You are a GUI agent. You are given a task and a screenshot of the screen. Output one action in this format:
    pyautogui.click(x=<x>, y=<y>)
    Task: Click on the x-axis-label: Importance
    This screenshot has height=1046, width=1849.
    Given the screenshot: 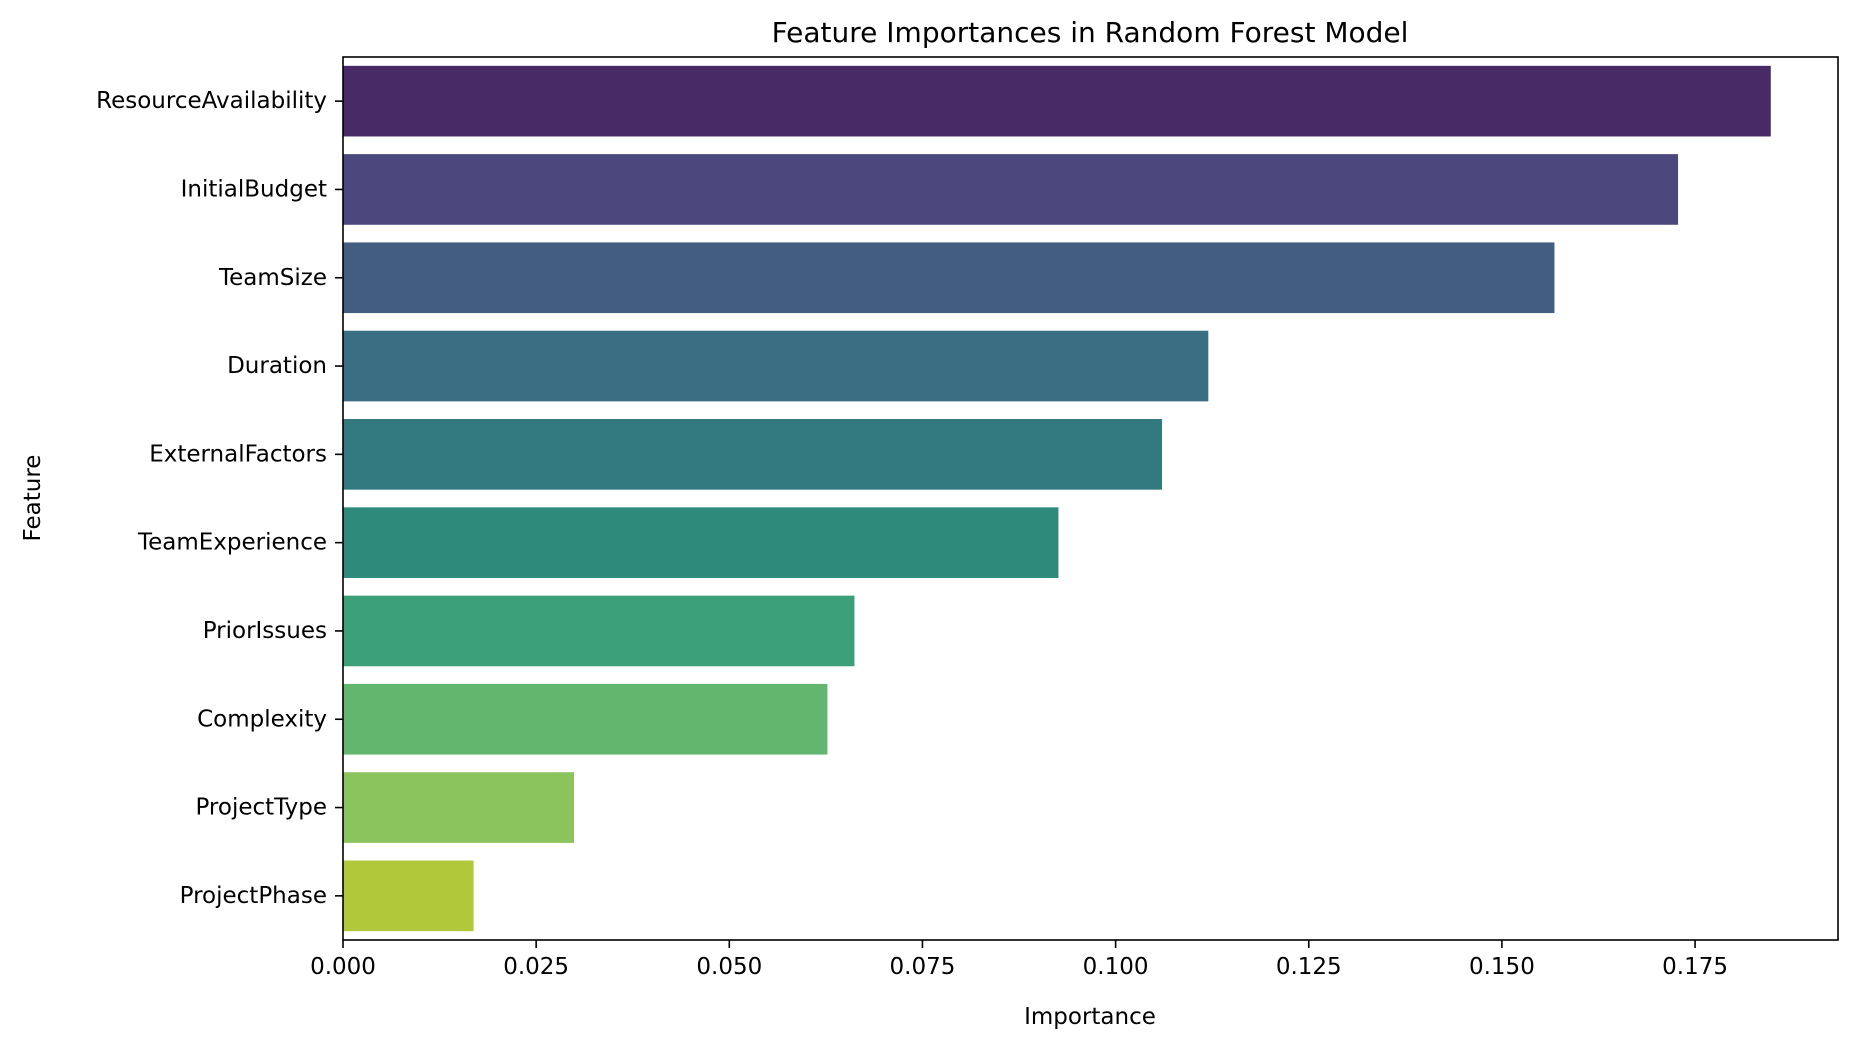 What is the action you would take?
    pyautogui.click(x=1090, y=1017)
    